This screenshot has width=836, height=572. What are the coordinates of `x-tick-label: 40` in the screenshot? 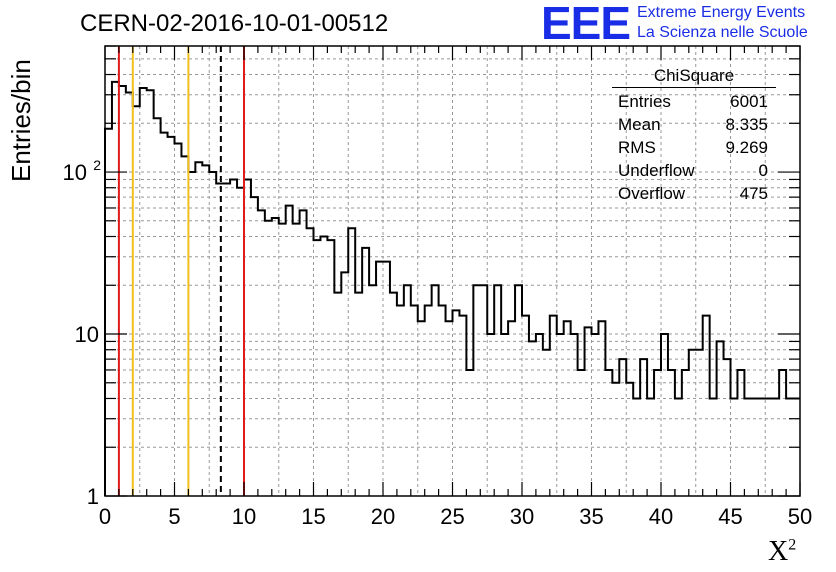 It's located at (661, 516).